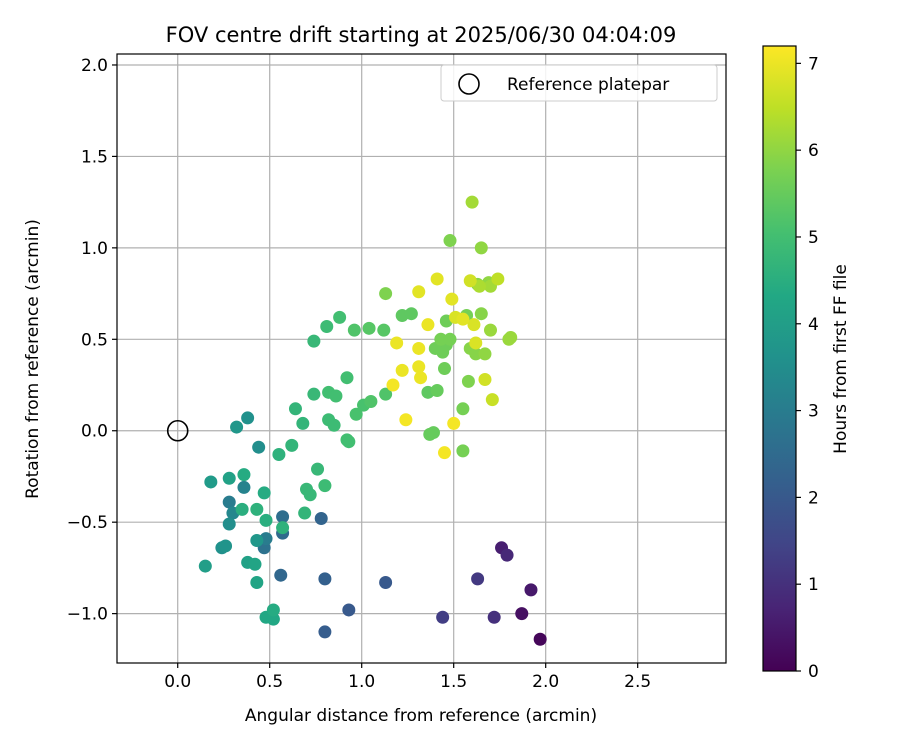 This screenshot has height=750, width=900. Describe the element at coordinates (841, 359) in the screenshot. I see `colorbar-label: Hours from first FF file` at that location.